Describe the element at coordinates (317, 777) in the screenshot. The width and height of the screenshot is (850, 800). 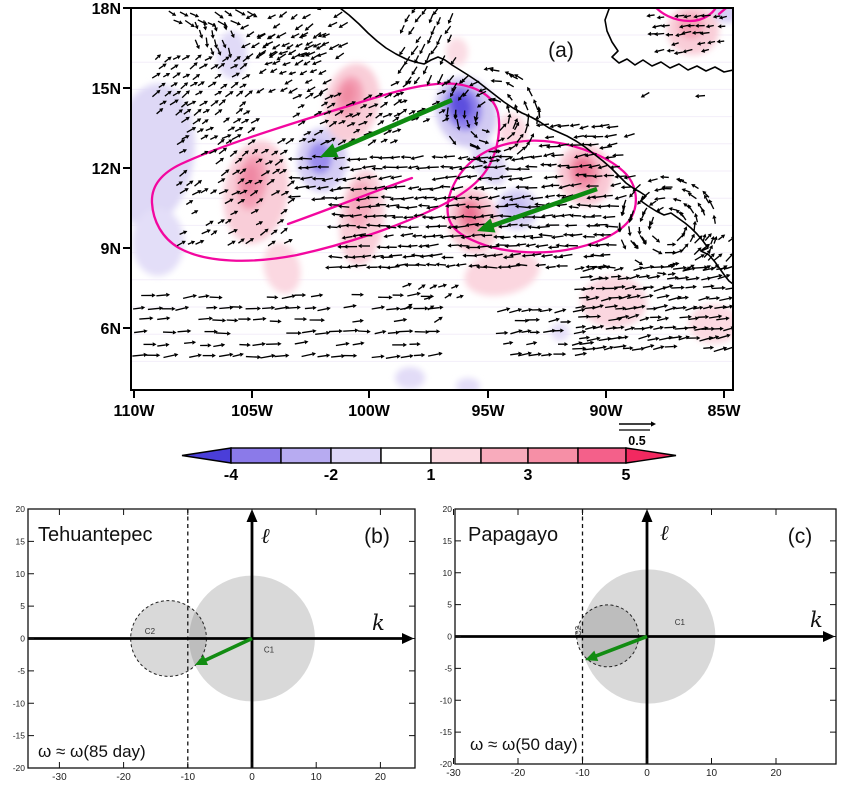
I see `x-tick-label: 10` at that location.